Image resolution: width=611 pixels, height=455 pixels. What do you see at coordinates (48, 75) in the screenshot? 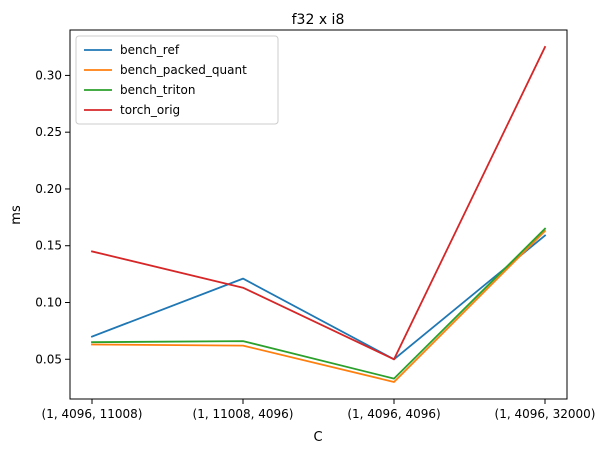
I see `y-tick-label: 0.30` at bounding box center [48, 75].